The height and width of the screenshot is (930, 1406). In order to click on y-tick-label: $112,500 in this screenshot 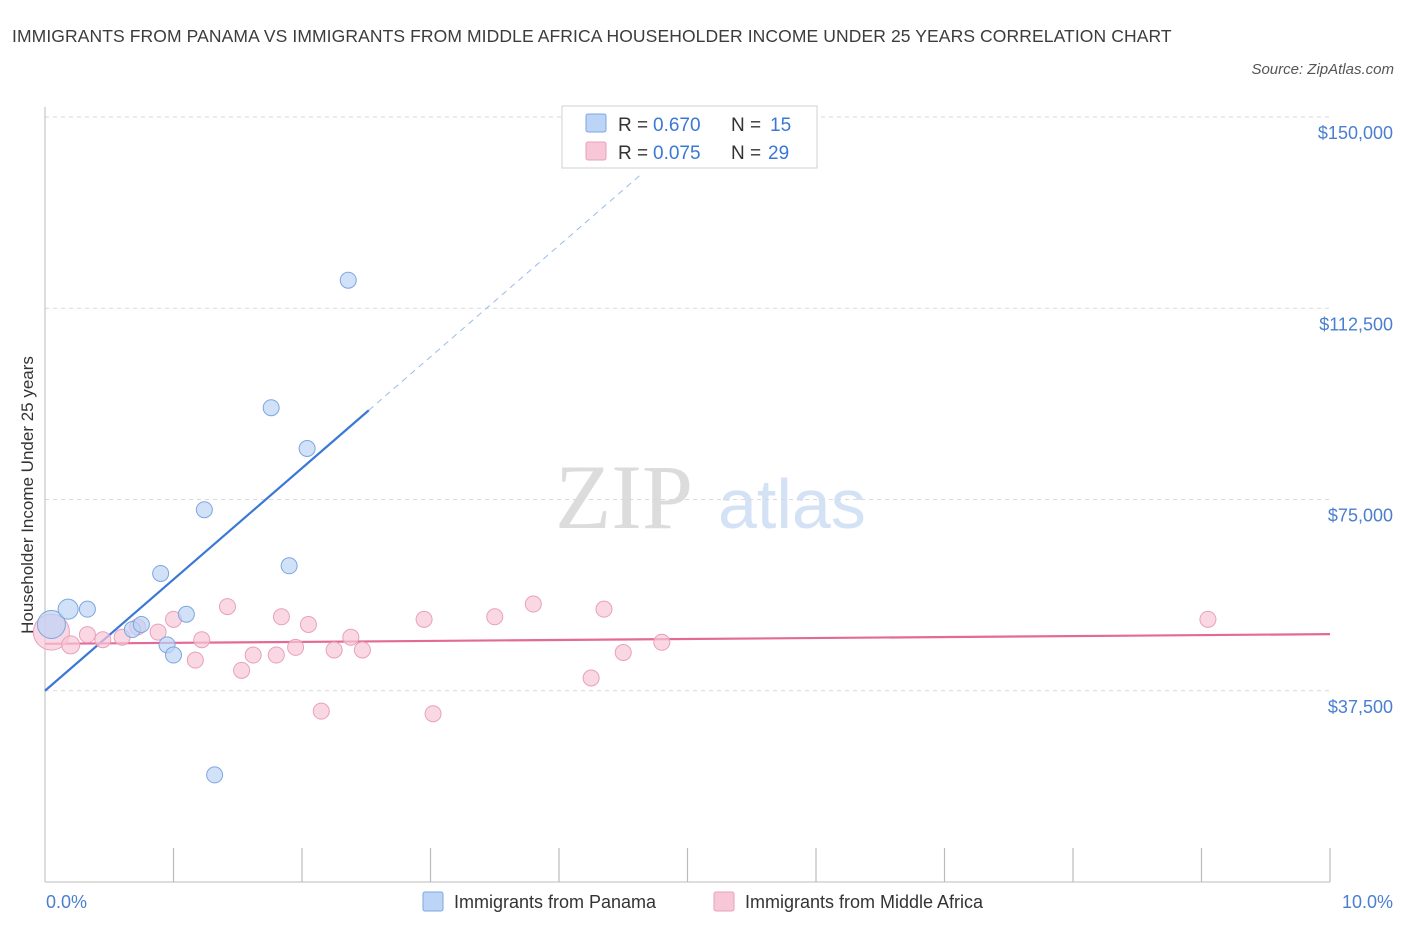, I will do `click(1356, 324)`.